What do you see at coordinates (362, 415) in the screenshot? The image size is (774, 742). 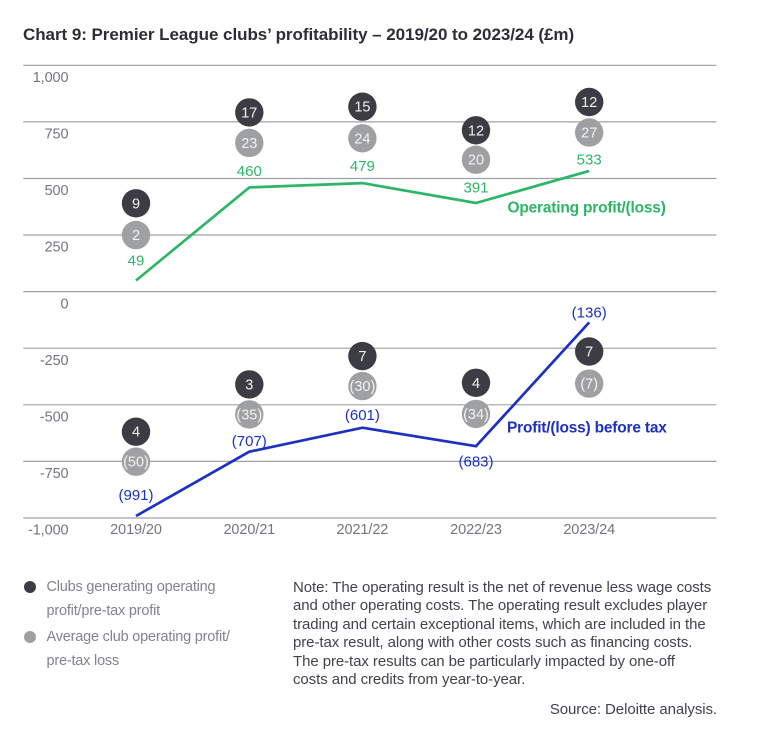 I see `svg-text: (601)` at bounding box center [362, 415].